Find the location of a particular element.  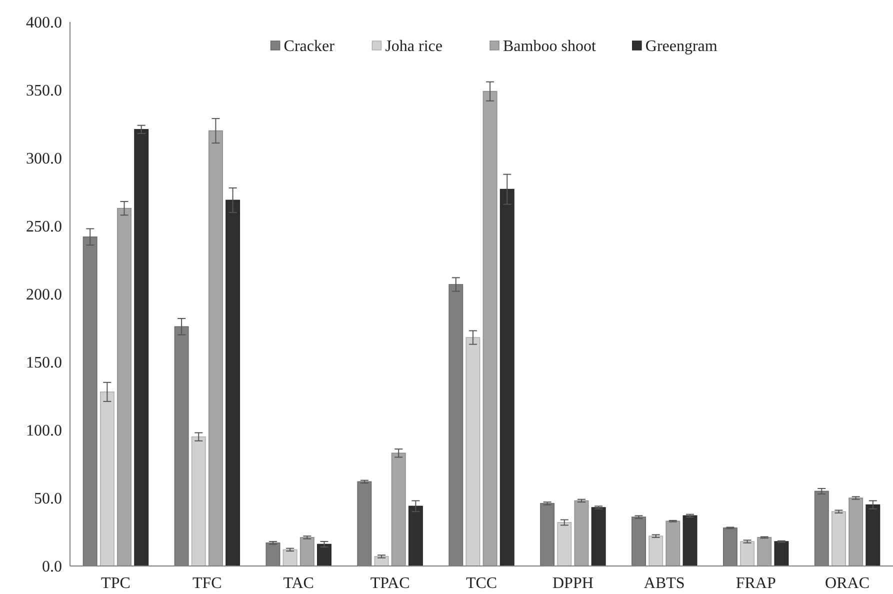

y-tick-label: 200.0 is located at coordinates (44, 295).